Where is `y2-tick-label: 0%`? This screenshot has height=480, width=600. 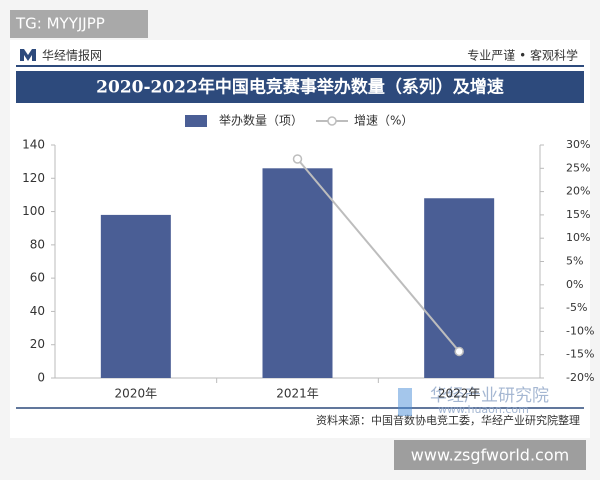 y2-tick-label: 0% is located at coordinates (574, 284).